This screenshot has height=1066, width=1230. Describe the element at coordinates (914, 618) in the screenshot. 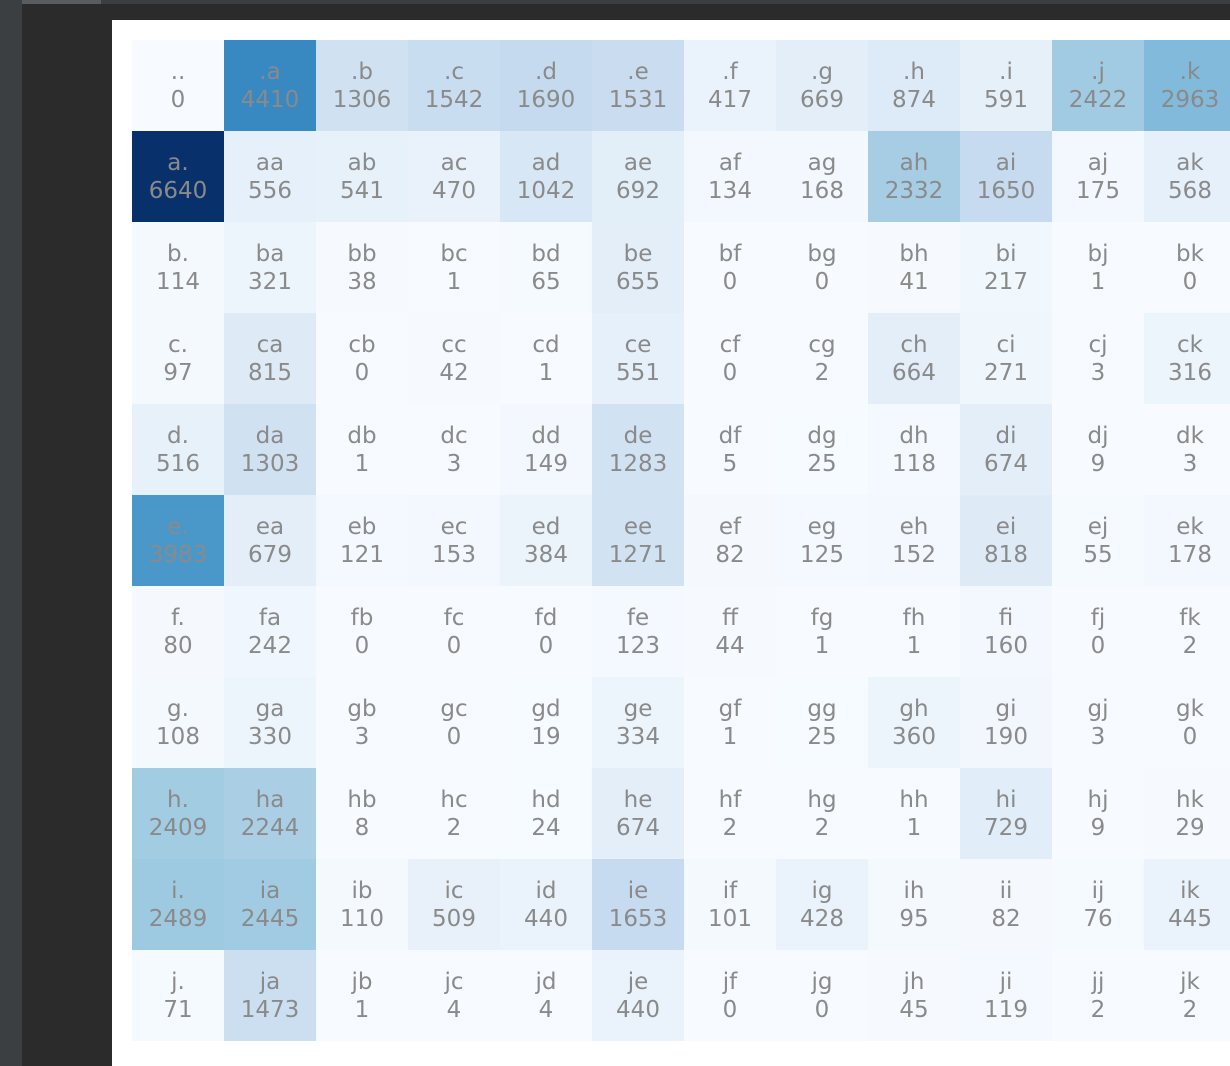

I see `cell-bigram-label: fh` at that location.